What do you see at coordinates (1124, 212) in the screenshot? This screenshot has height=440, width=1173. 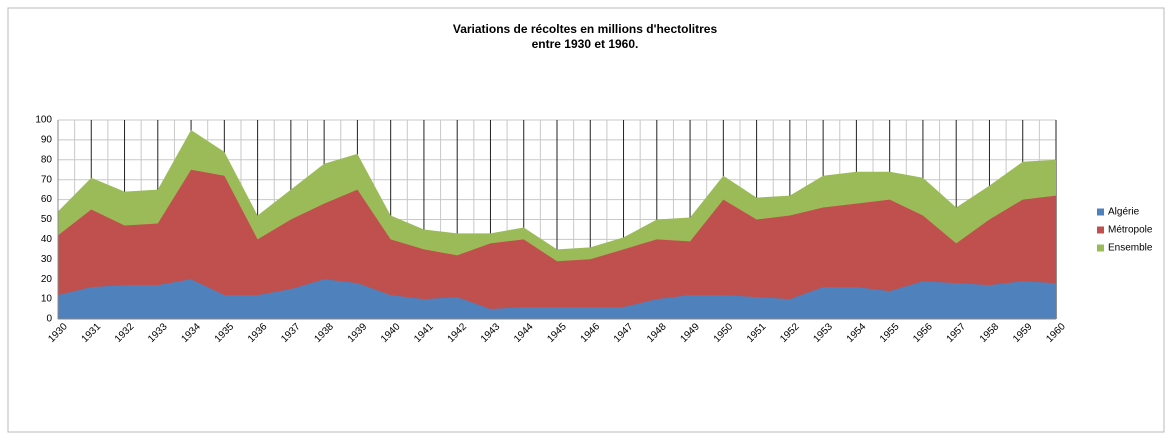 I see `legend-label: Algérie` at bounding box center [1124, 212].